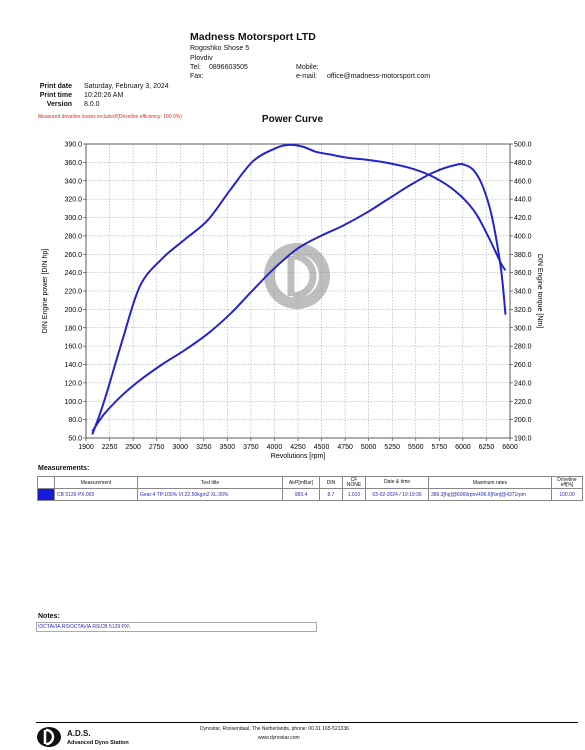  Describe the element at coordinates (292, 119) in the screenshot. I see `chart-title: Power Curve` at that location.